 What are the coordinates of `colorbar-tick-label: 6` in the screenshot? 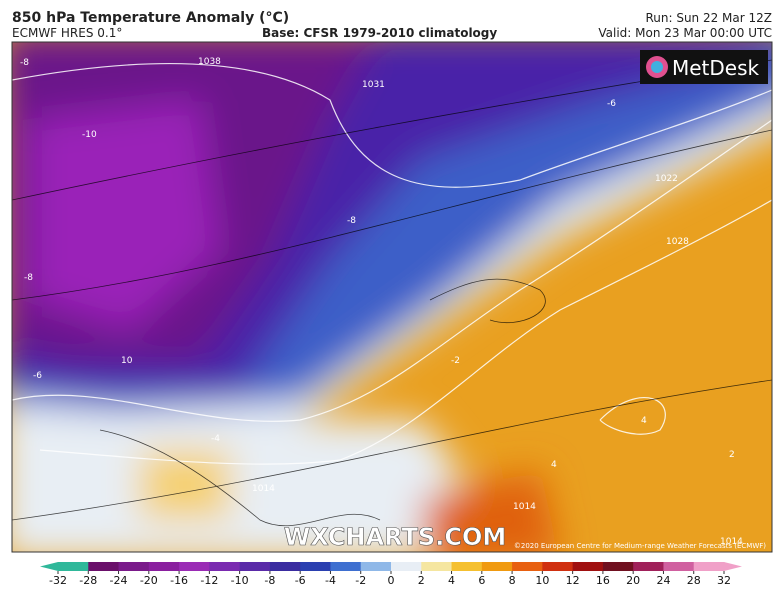 It's located at (481, 580).